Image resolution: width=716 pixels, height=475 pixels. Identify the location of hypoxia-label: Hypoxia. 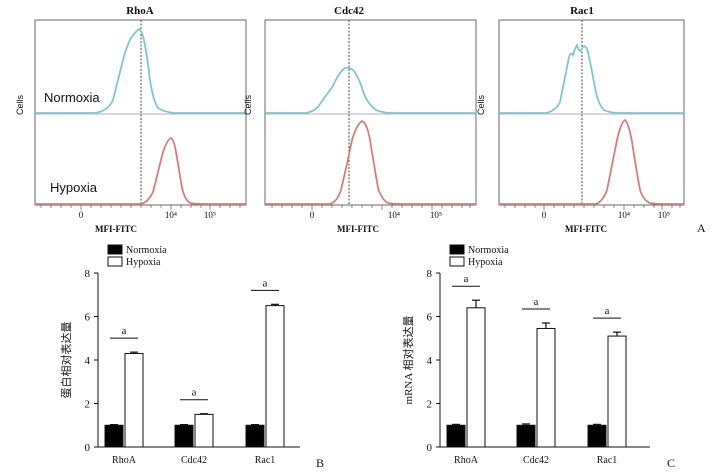
(74, 187).